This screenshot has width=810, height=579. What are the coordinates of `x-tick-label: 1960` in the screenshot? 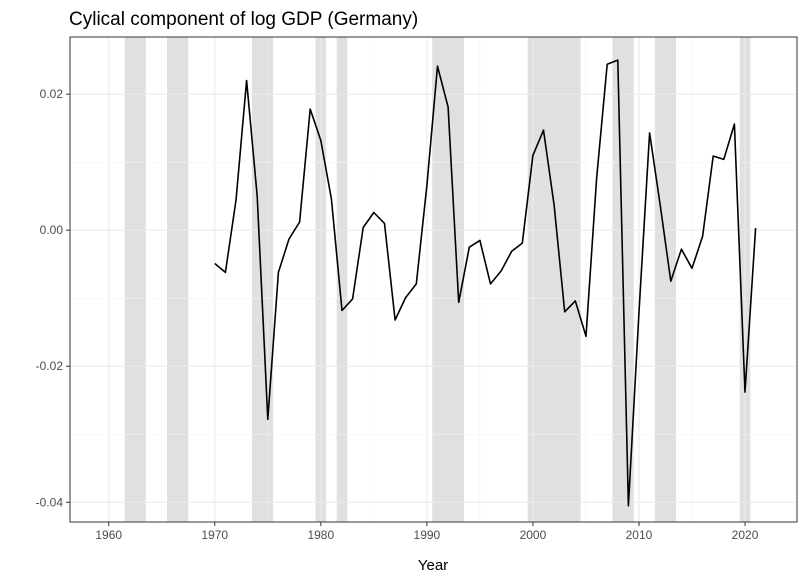 It's located at (108, 535).